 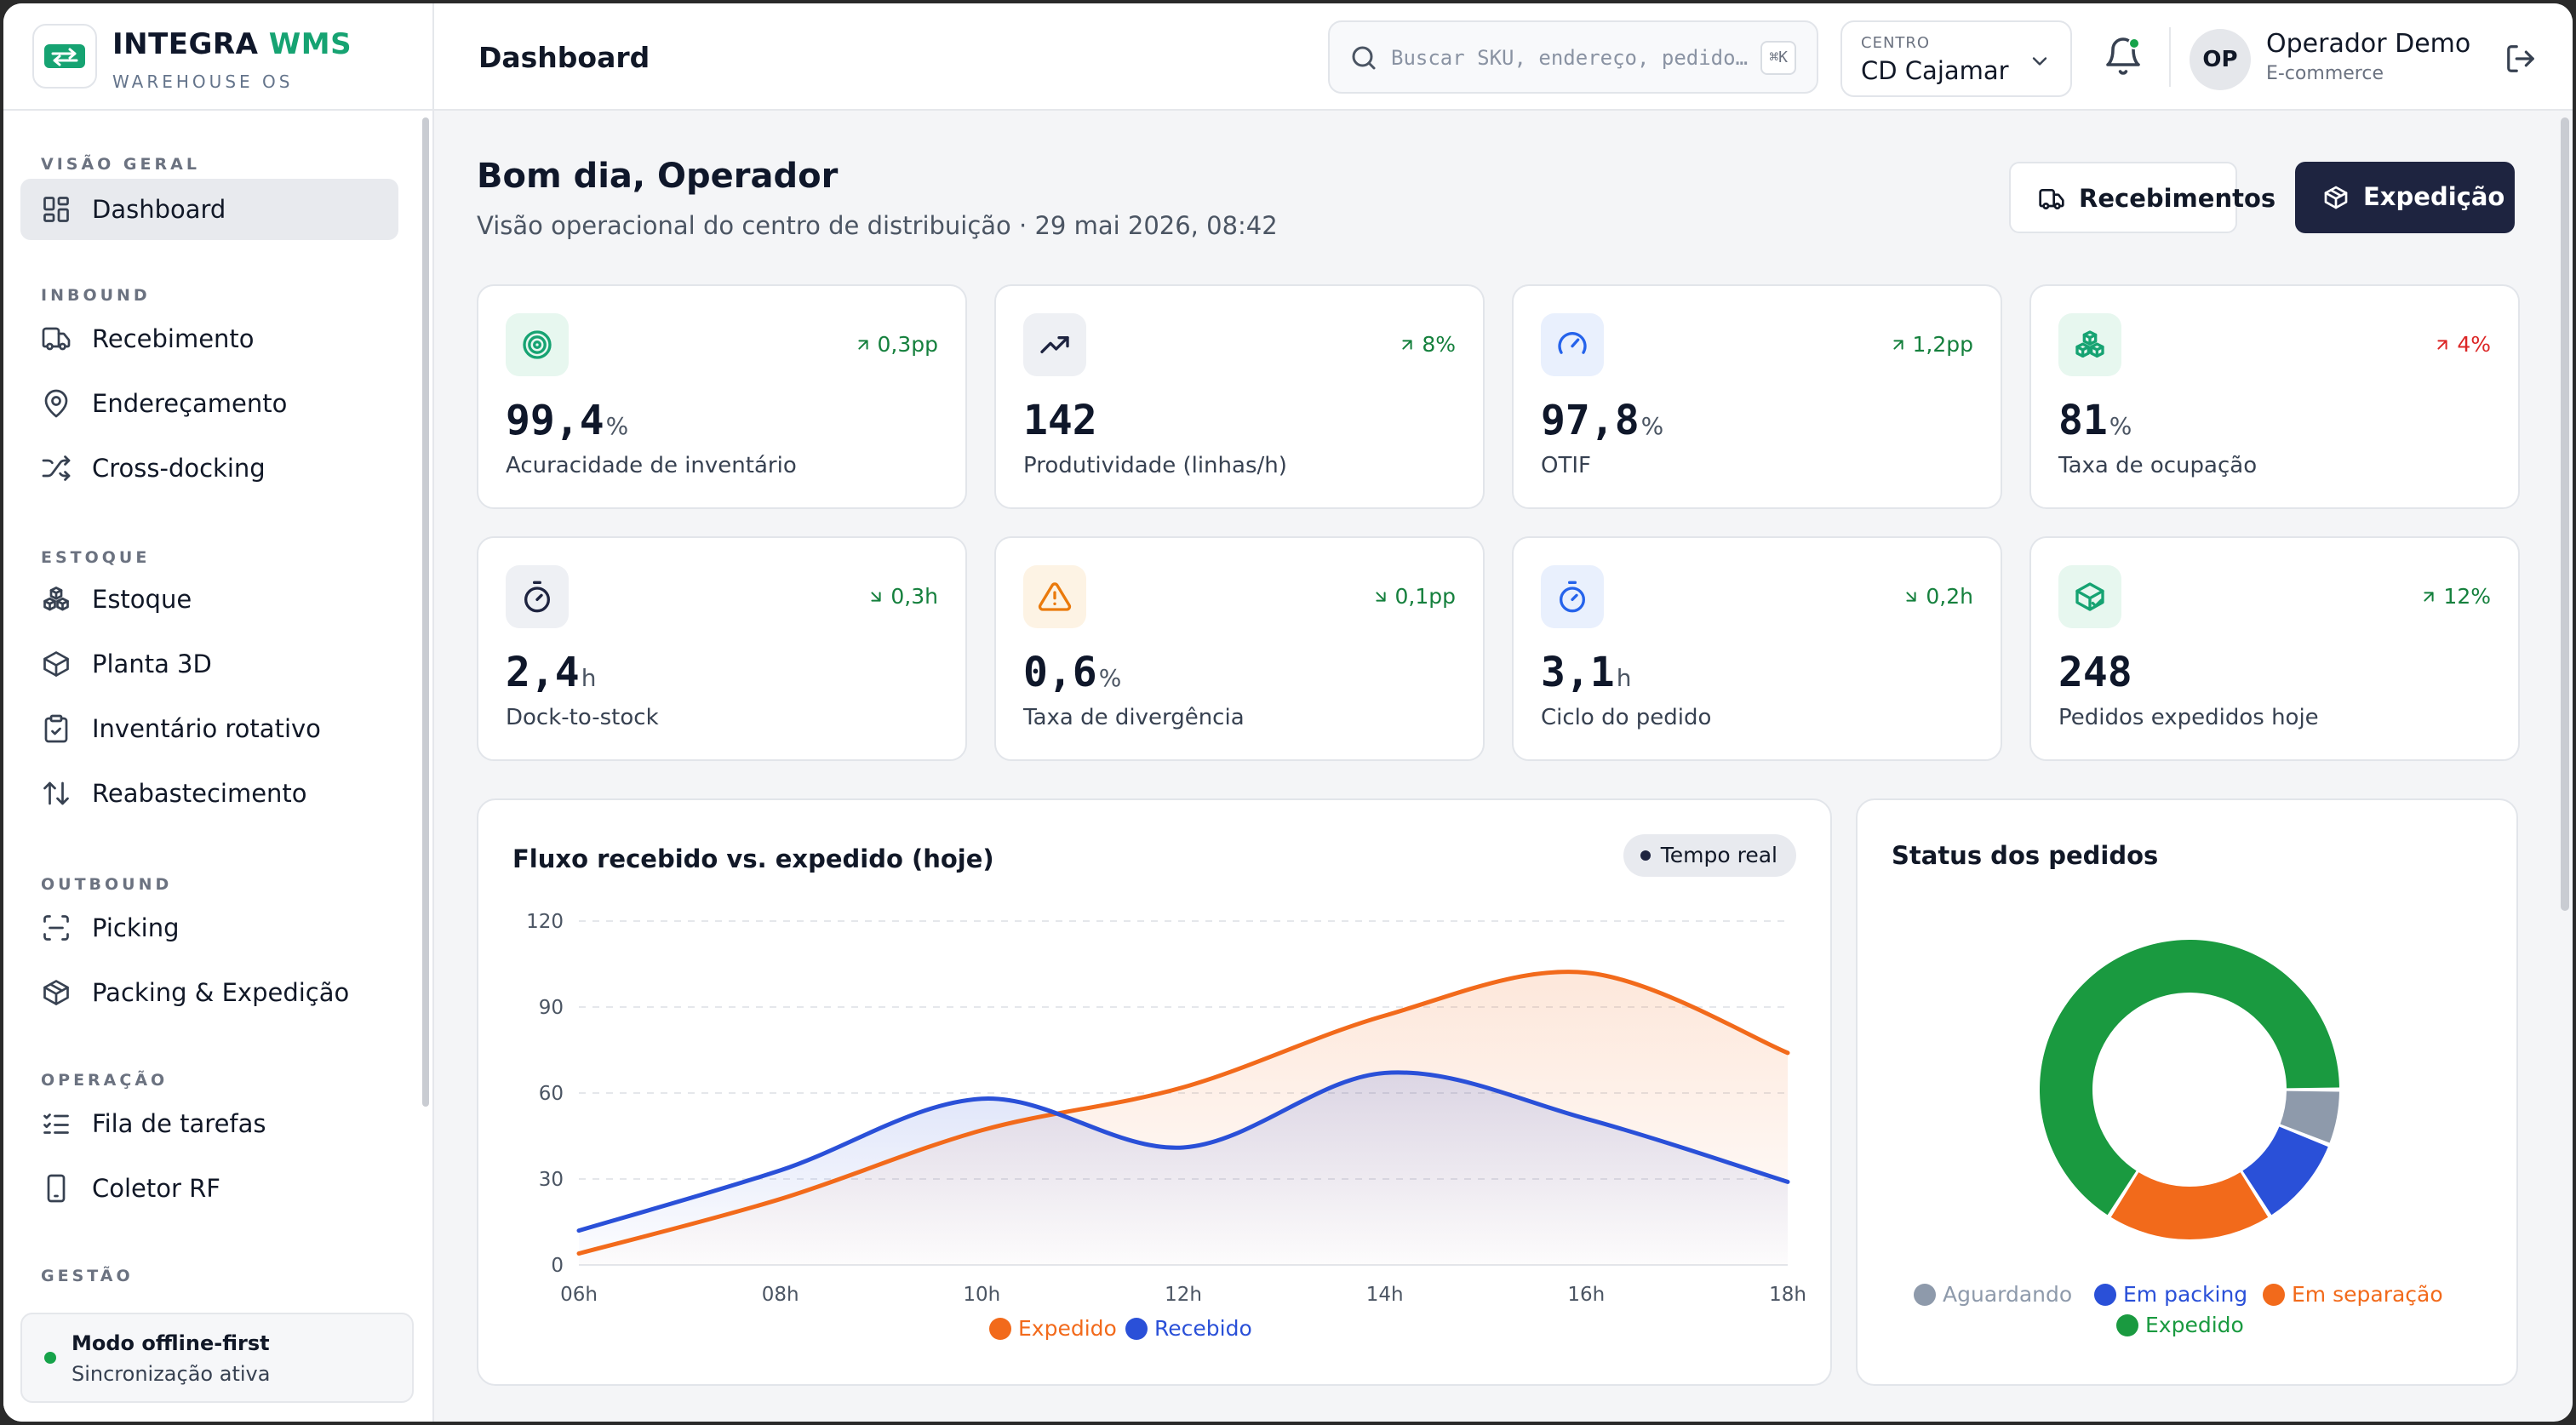 What do you see at coordinates (2220, 59) in the screenshot?
I see `avatar: OP` at bounding box center [2220, 59].